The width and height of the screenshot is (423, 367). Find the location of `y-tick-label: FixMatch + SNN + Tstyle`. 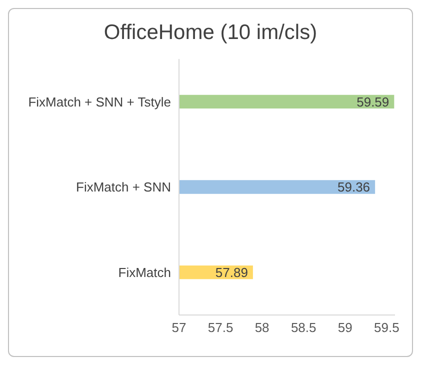

y-tick-label: FixMatch + SNN + Tstyle is located at coordinates (99, 102).